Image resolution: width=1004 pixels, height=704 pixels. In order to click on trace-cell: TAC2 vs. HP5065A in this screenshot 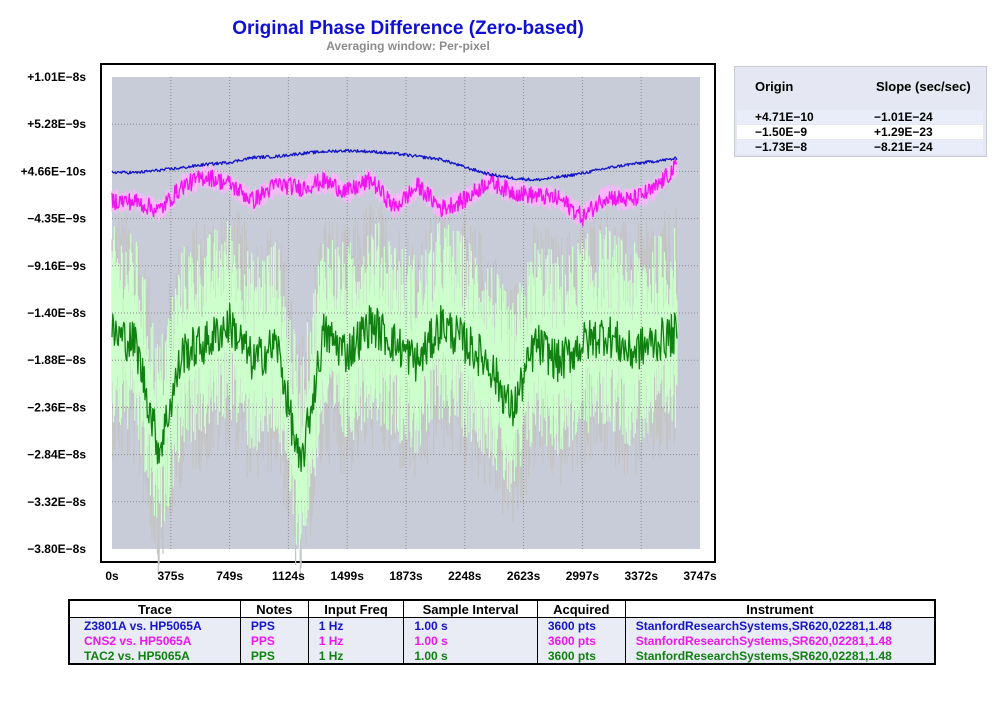, I will do `click(154, 656)`.